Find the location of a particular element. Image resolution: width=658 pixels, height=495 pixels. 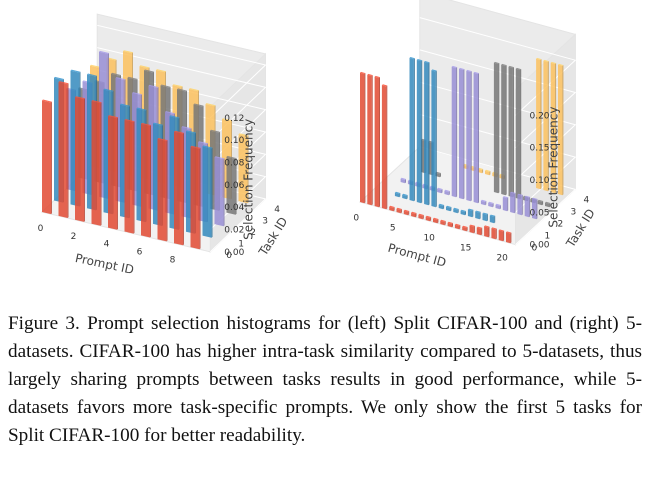

bar-task2-prompt20 is located at coordinates (535, 208).